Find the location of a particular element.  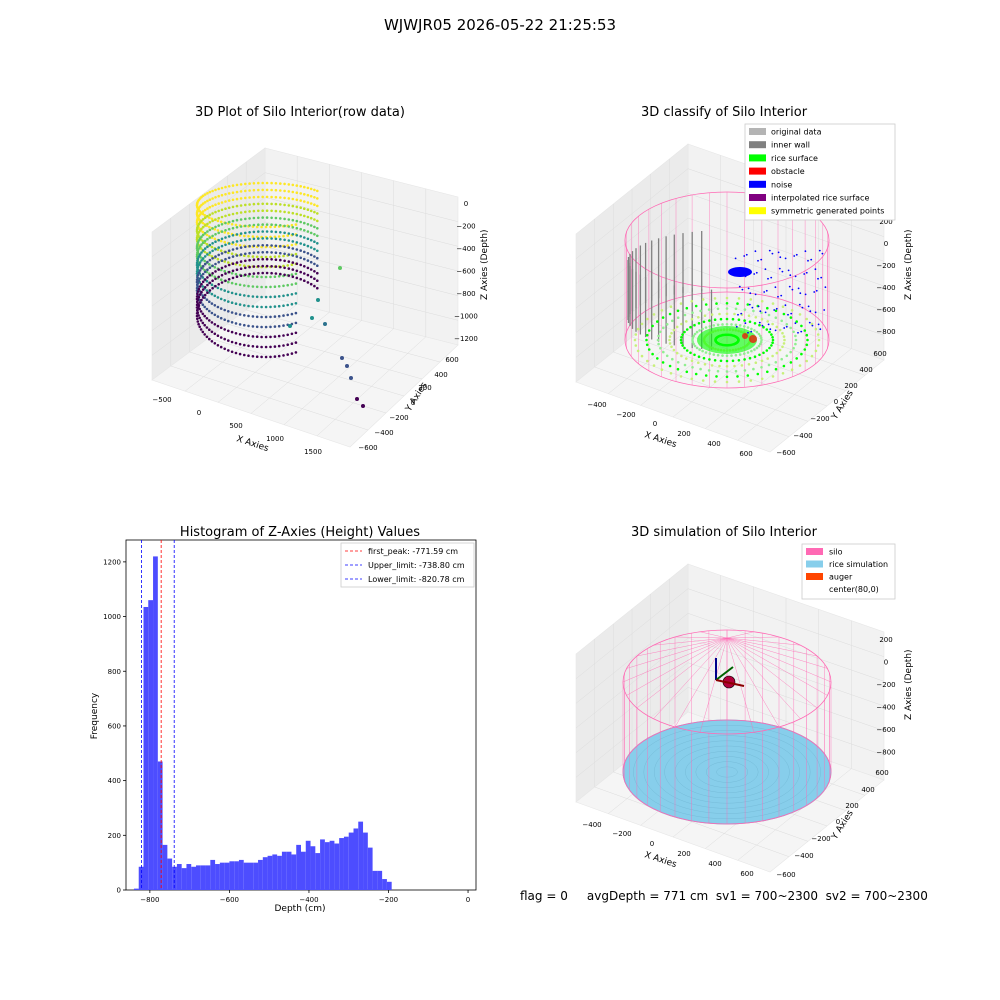

histogram-legend-frame is located at coordinates (407, 565).